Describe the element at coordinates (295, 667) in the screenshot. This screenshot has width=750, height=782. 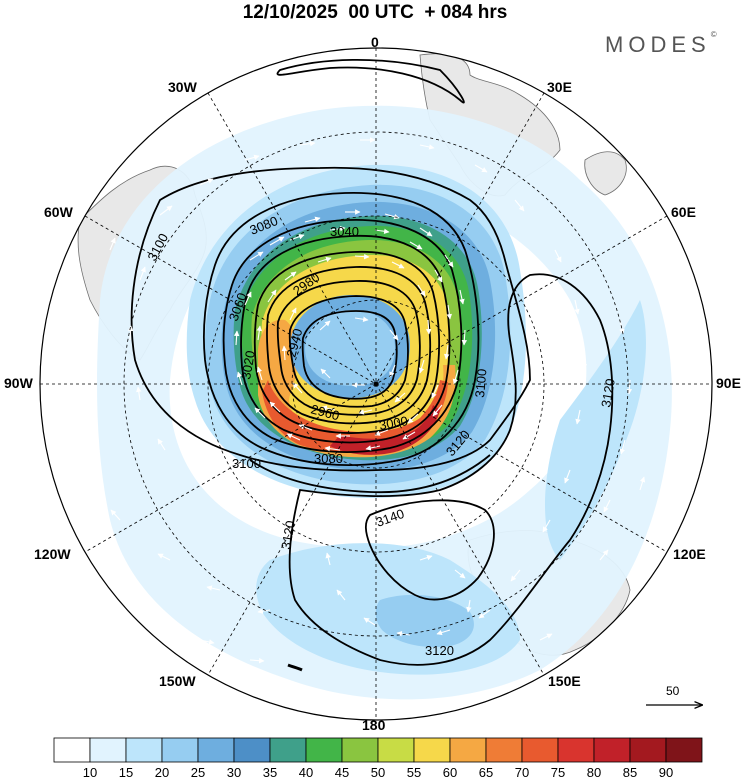
I see `contour-small` at that location.